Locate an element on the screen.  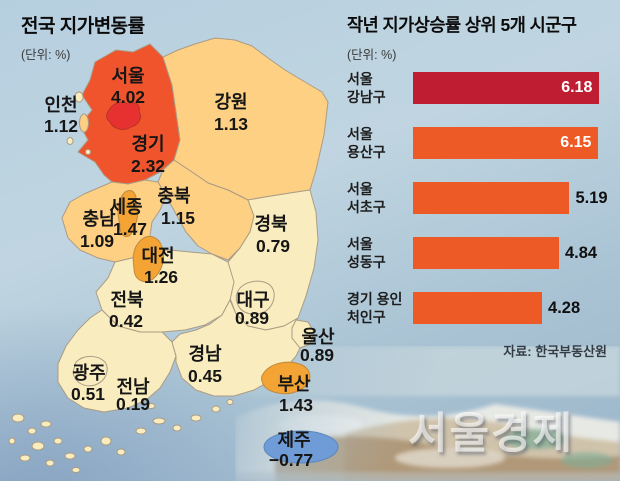
region-label-gwangju: 광주 is located at coordinates (88, 373).